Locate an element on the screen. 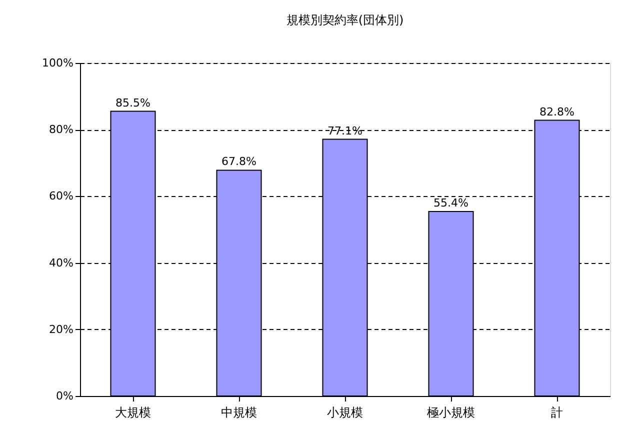 This screenshot has height=441, width=641. data-label: 67.8% is located at coordinates (239, 161).